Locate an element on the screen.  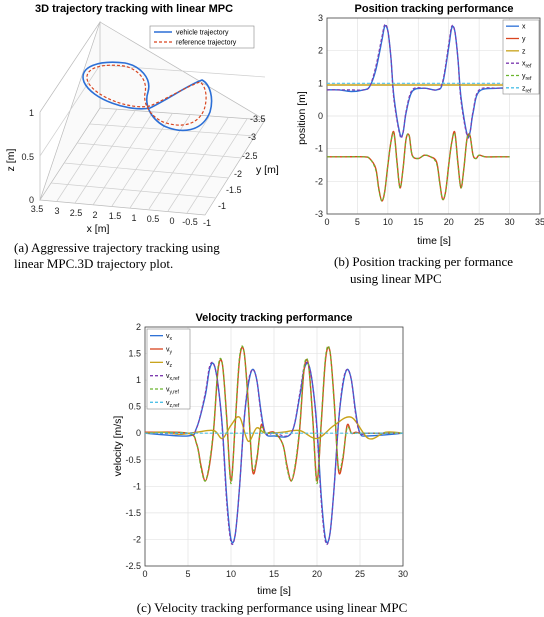
y-tick: -3.5 is located at coordinates (258, 119).